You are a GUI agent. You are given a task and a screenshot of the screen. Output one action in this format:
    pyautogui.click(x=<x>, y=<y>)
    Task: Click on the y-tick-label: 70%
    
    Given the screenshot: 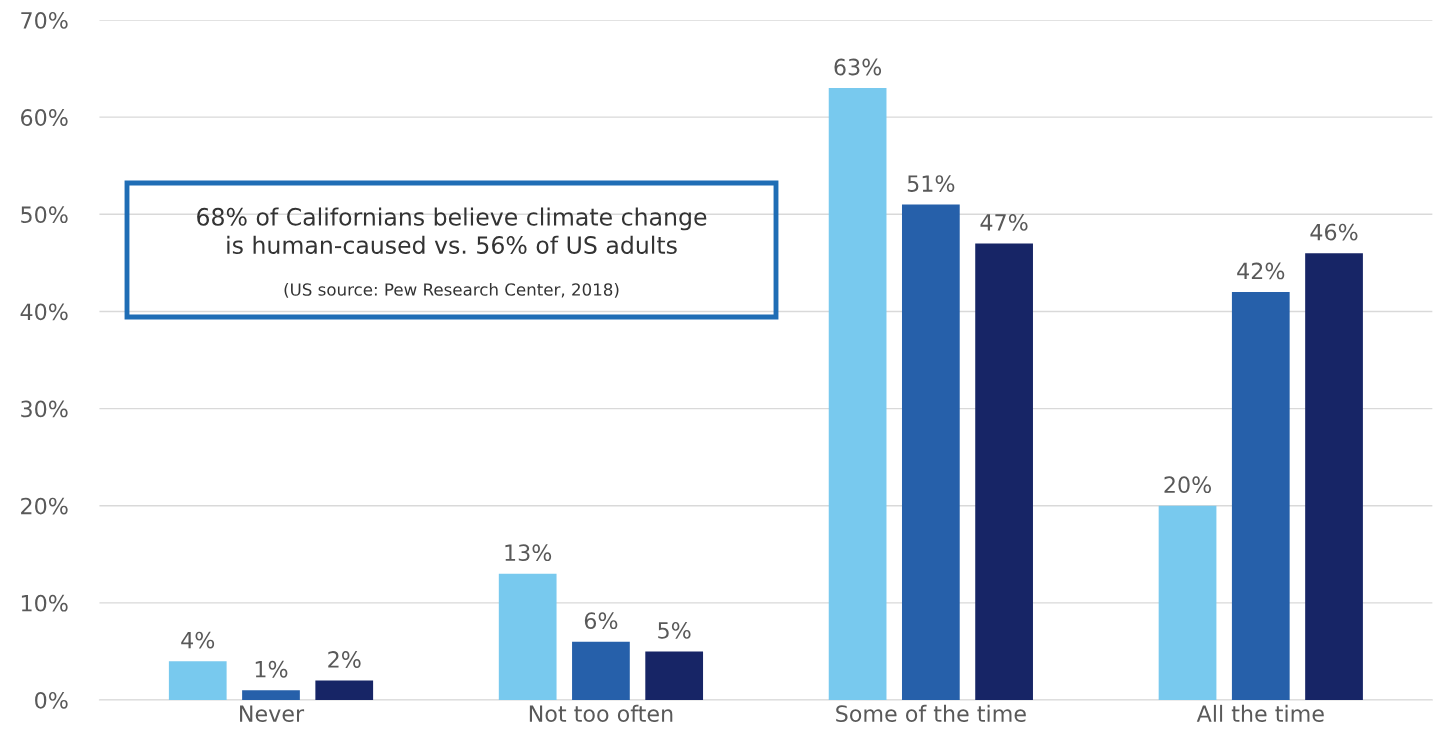 What is the action you would take?
    pyautogui.click(x=44, y=20)
    